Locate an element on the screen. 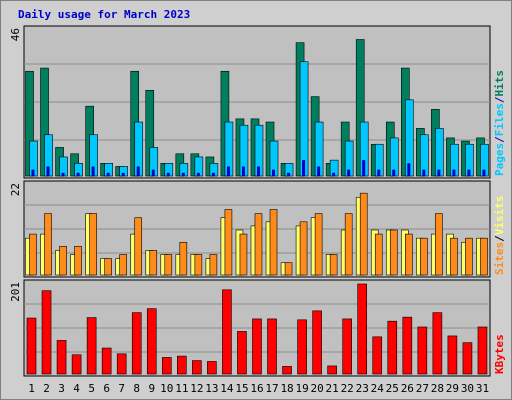 This screenshot has width=512, height=400. x-tick-label: 3 is located at coordinates (61, 388).